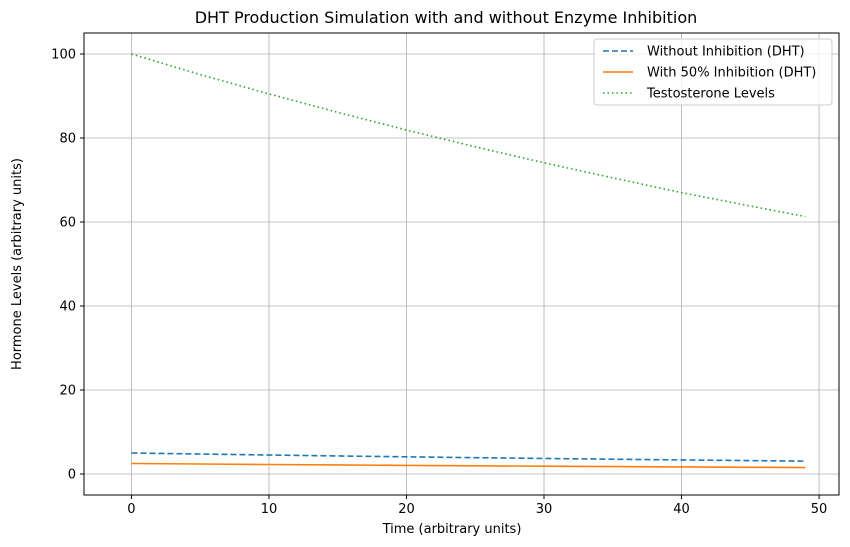 The image size is (850, 547). What do you see at coordinates (17, 264) in the screenshot?
I see `y-axis-label: Hormone Levels (arbitrary units)` at bounding box center [17, 264].